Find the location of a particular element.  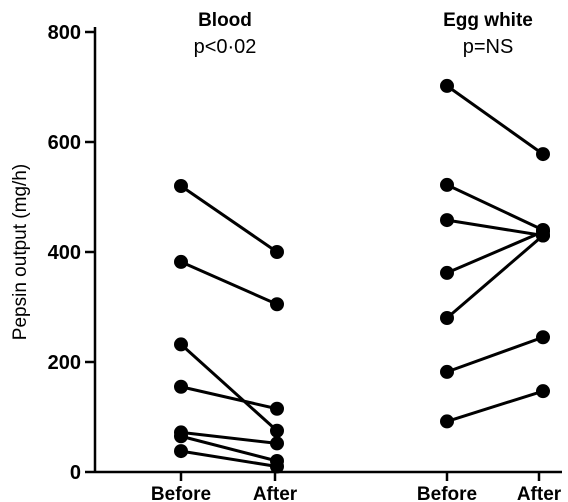

panel-title-blood: Blood is located at coordinates (225, 20).